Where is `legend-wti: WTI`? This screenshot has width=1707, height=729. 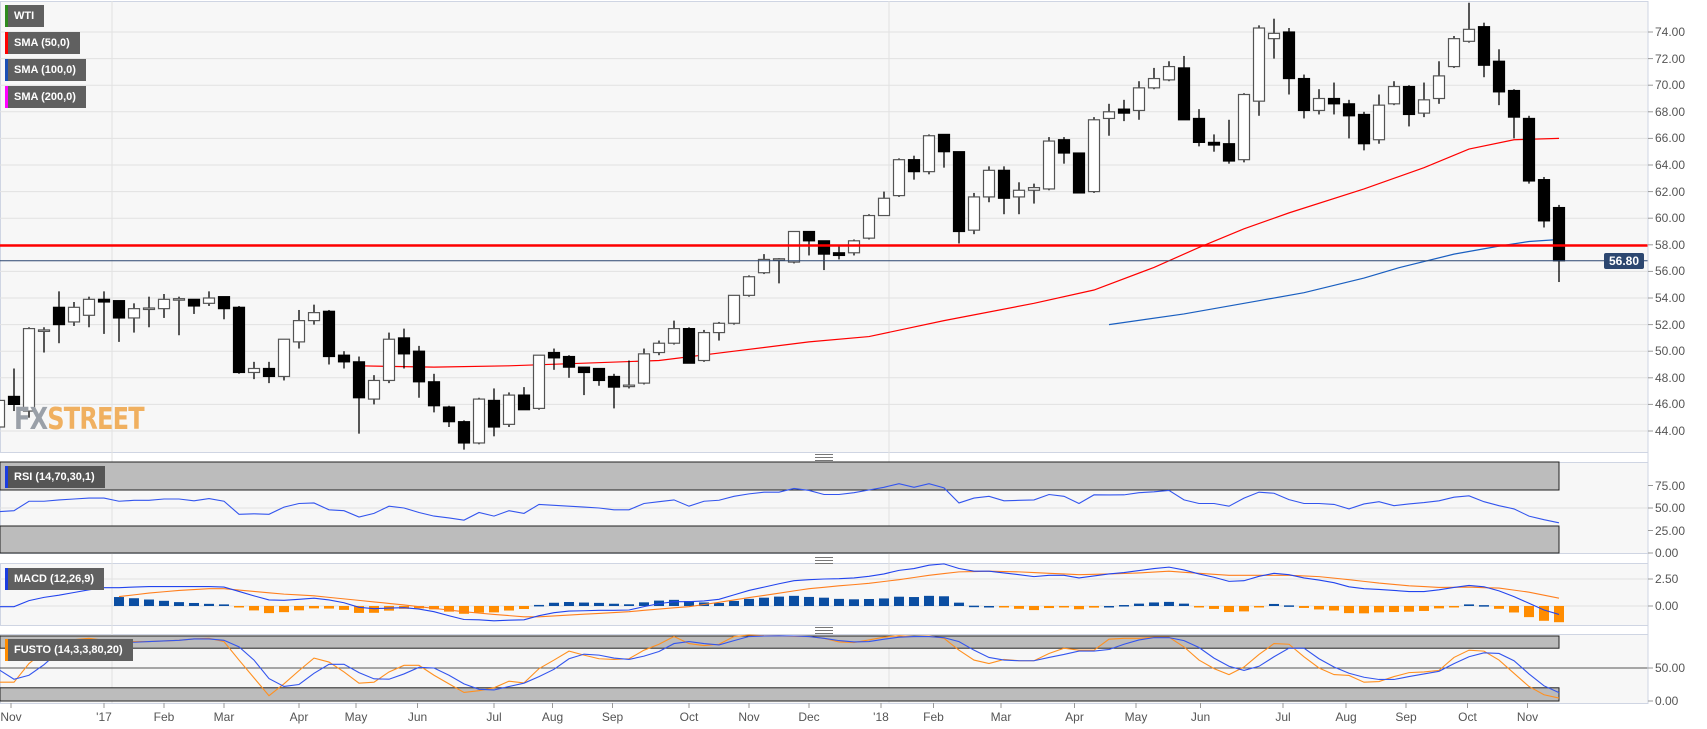 legend-wti: WTI is located at coordinates (25, 16).